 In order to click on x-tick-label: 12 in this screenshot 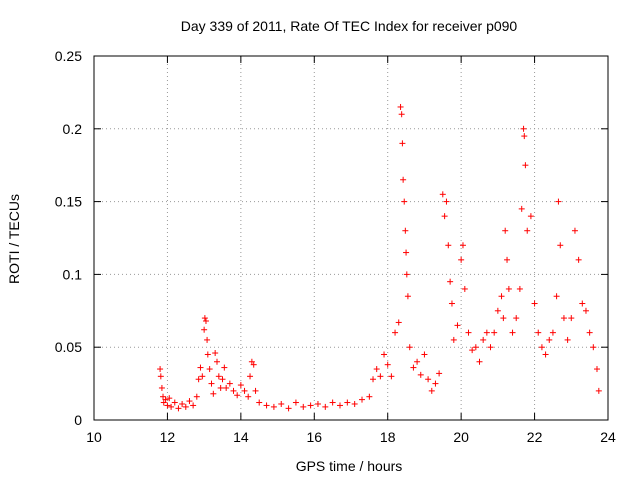, I will do `click(168, 437)`.